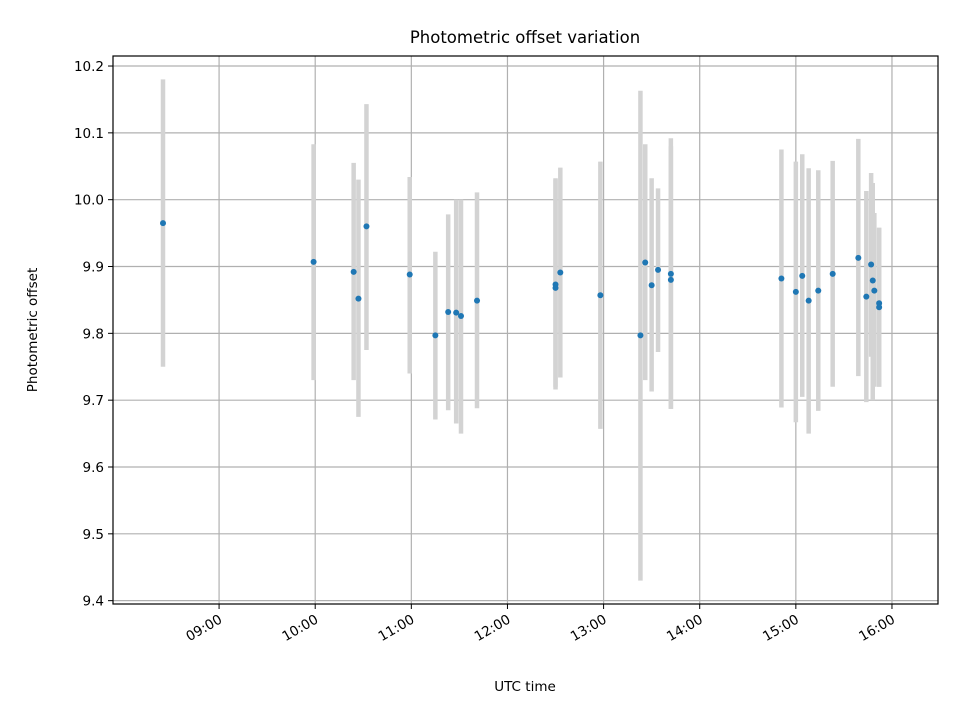 Image resolution: width=960 pixels, height=720 pixels. What do you see at coordinates (33, 330) in the screenshot?
I see `y-axis-label: Photometric offset` at bounding box center [33, 330].